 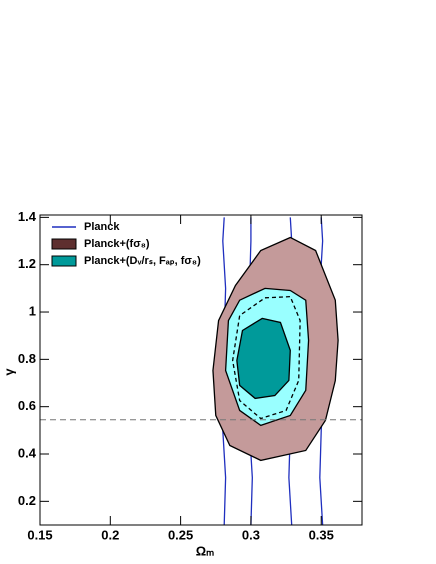 What do you see at coordinates (27, 263) in the screenshot?
I see `y-tick-label: 1.2` at bounding box center [27, 263].